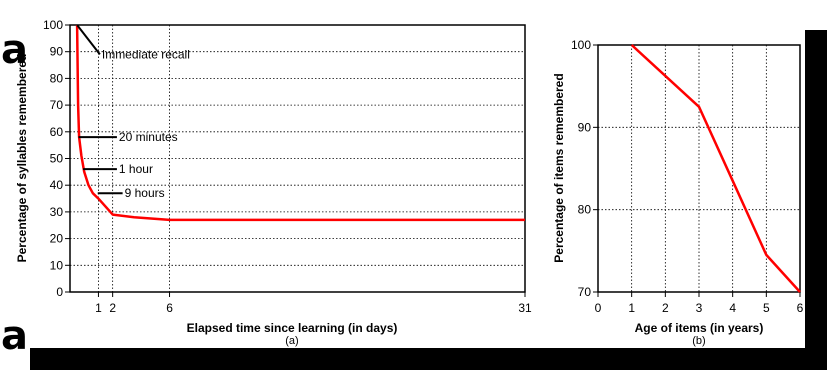 This screenshot has width=827, height=370. I want to click on x-tick-label: 4, so click(732, 308).